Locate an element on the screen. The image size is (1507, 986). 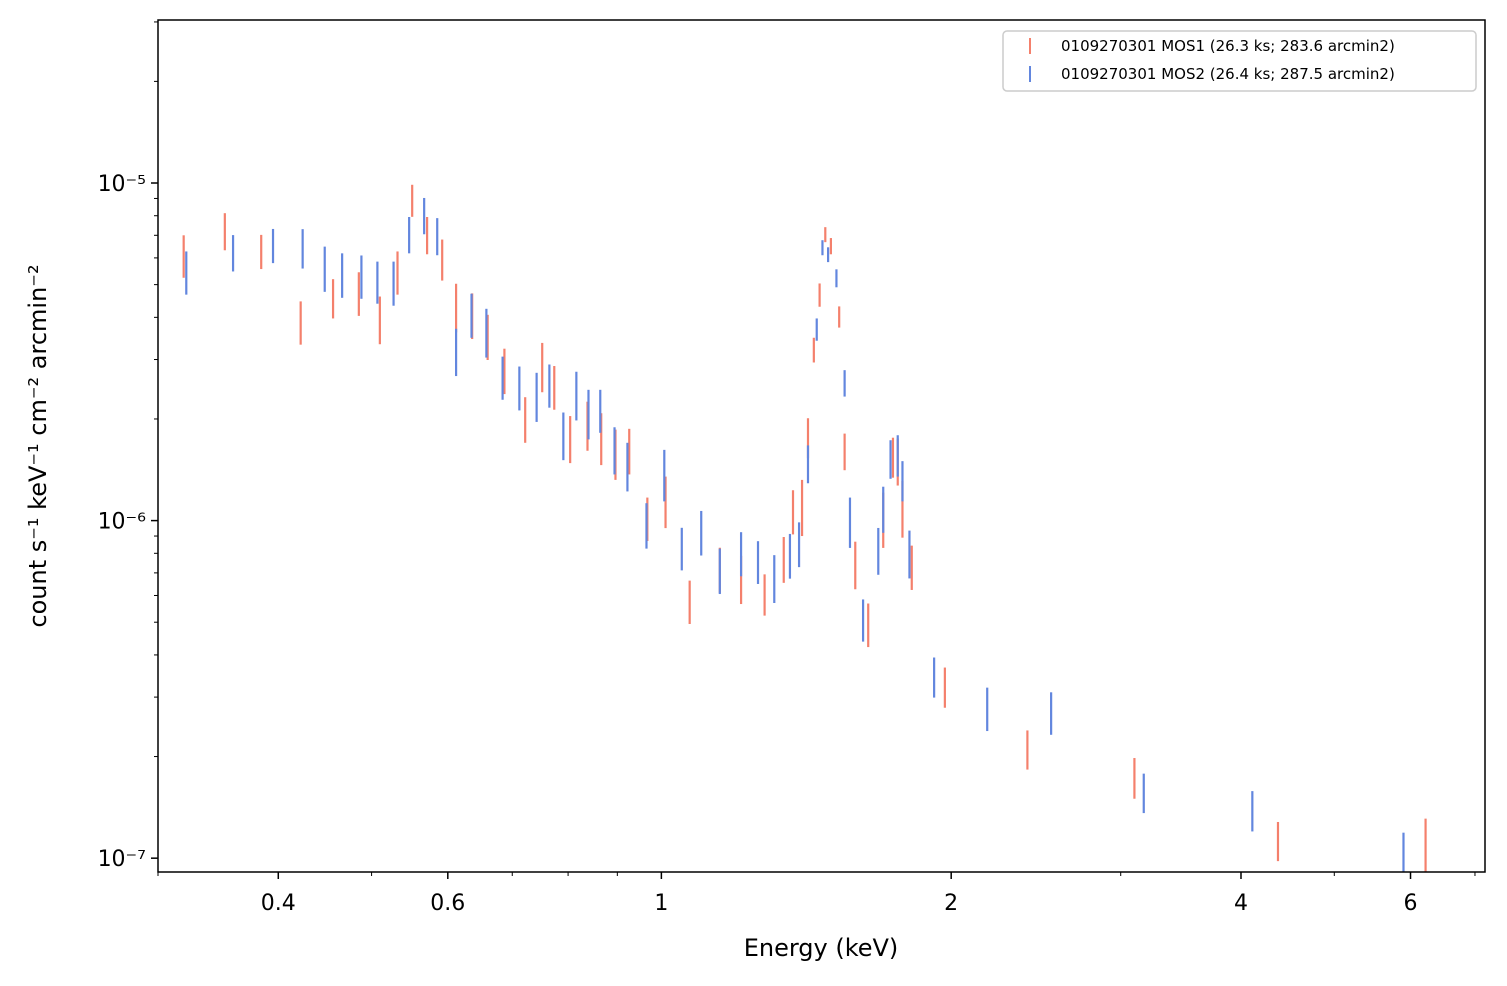
legend-box is located at coordinates (1239, 61).